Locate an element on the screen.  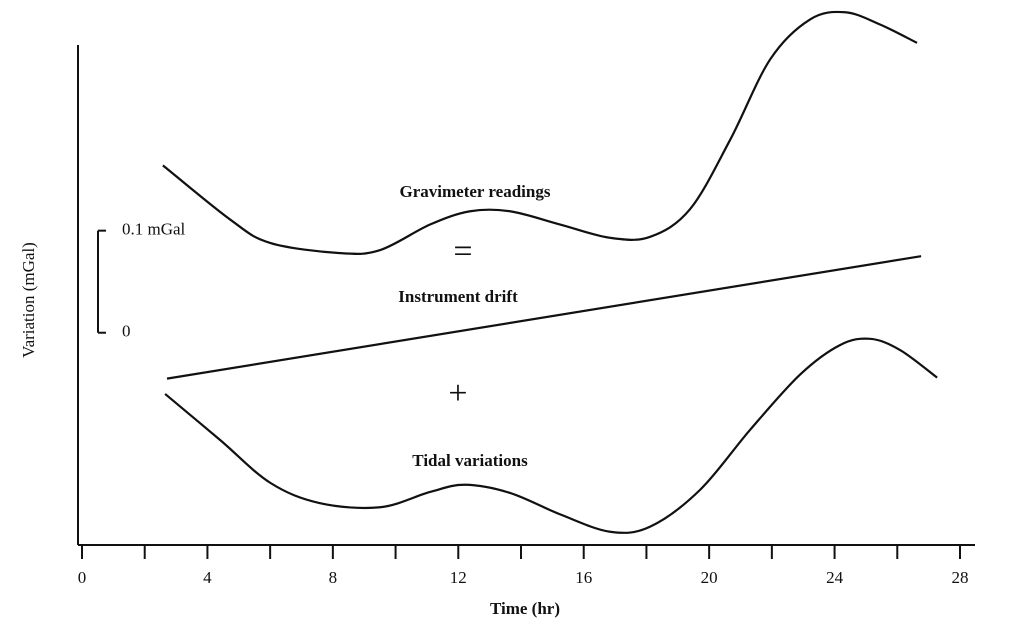
y-tick-label: 0.1 mGal is located at coordinates (154, 229).